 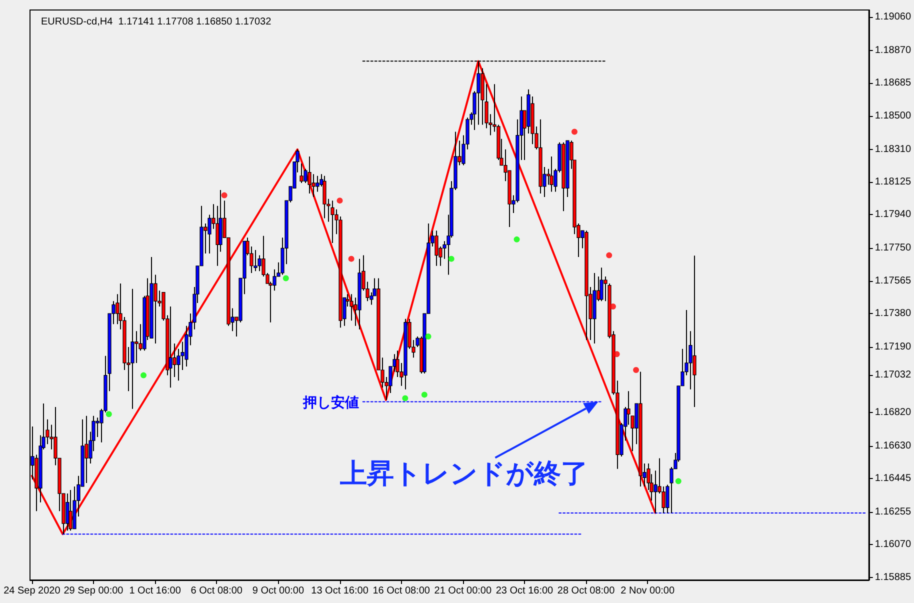 I want to click on y-tick-label: 1.18500, so click(x=893, y=116).